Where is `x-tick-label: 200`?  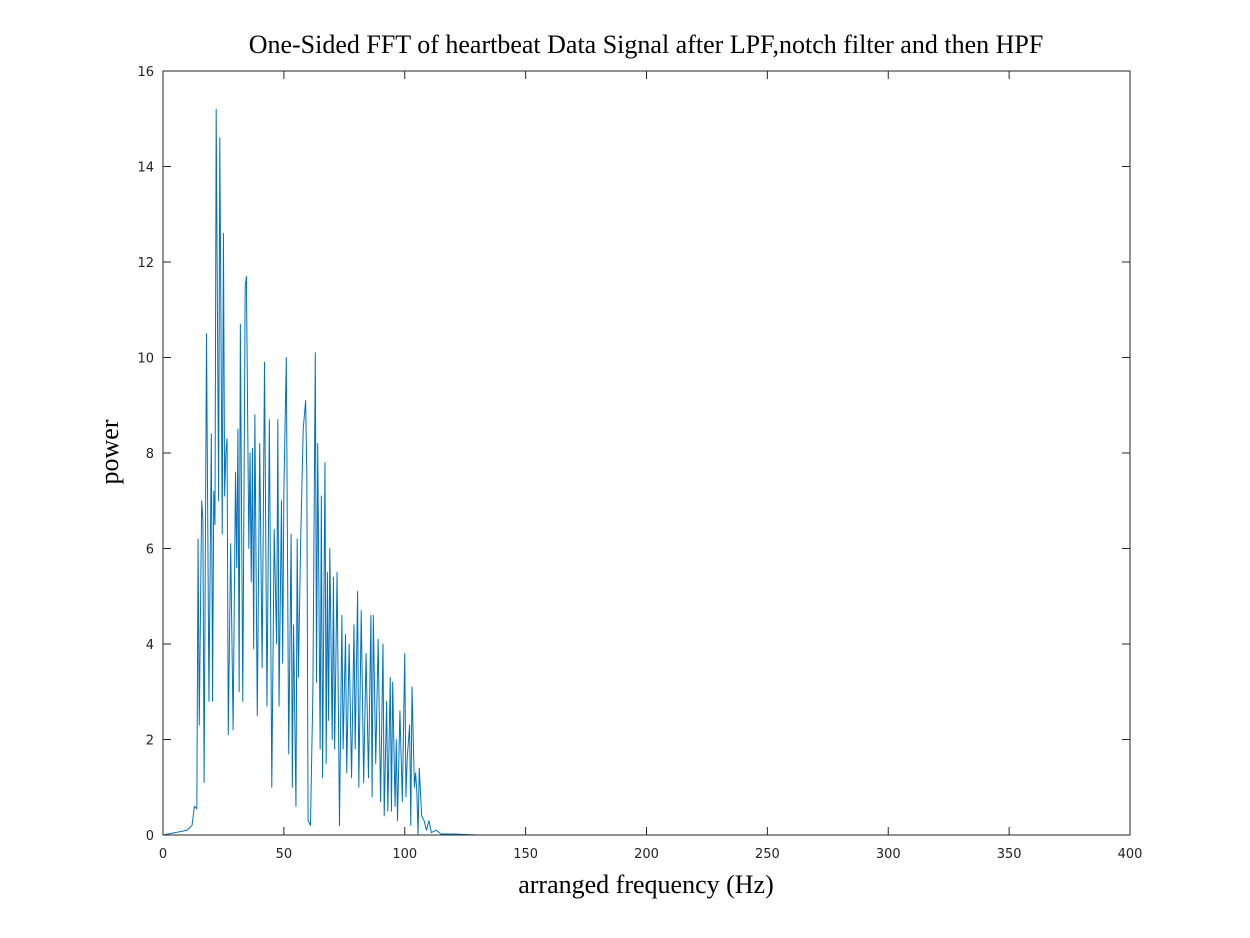
x-tick-label: 200 is located at coordinates (646, 854).